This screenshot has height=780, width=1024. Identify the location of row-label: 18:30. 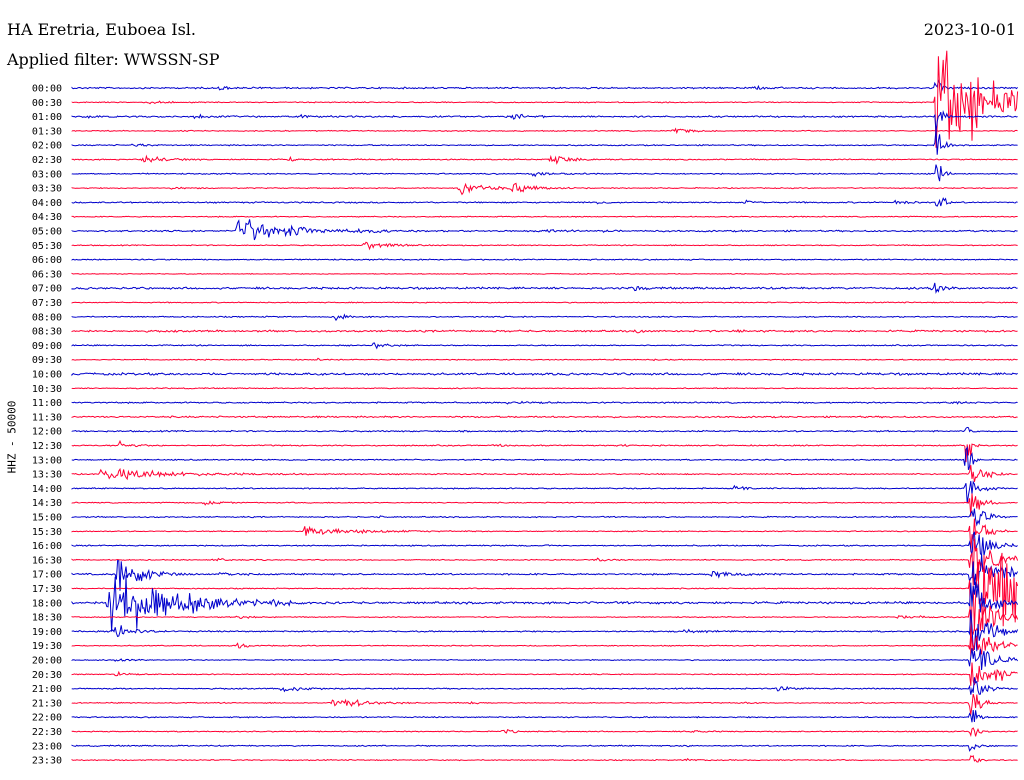
(47, 618).